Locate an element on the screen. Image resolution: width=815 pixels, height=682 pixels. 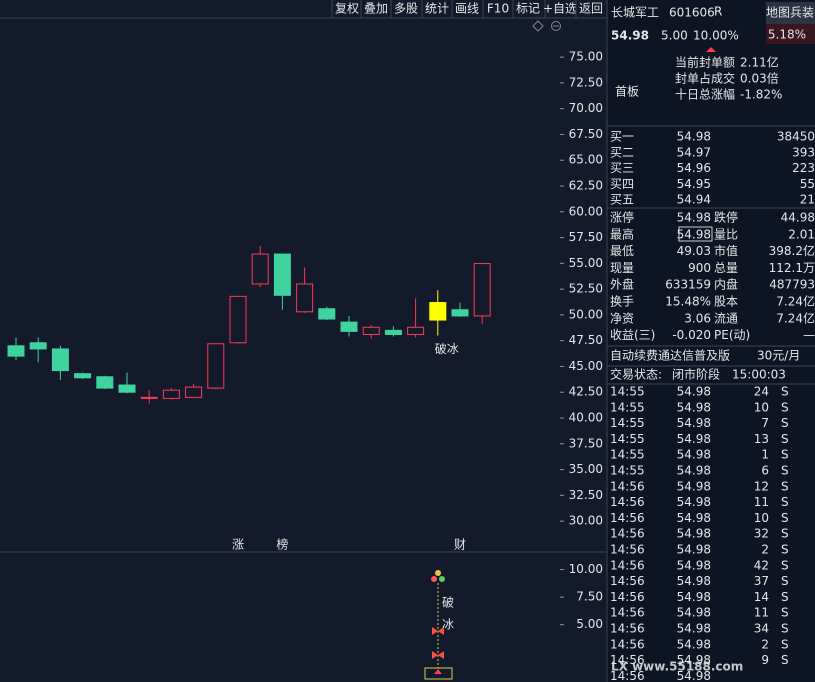
sector-box is located at coordinates (790, 13).